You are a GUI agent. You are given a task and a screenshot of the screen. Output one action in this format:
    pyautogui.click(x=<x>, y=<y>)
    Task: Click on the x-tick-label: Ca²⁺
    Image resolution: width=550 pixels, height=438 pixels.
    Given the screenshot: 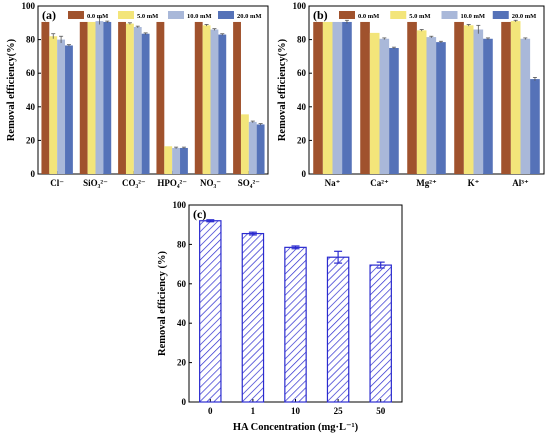 What is the action you would take?
    pyautogui.click(x=379, y=183)
    